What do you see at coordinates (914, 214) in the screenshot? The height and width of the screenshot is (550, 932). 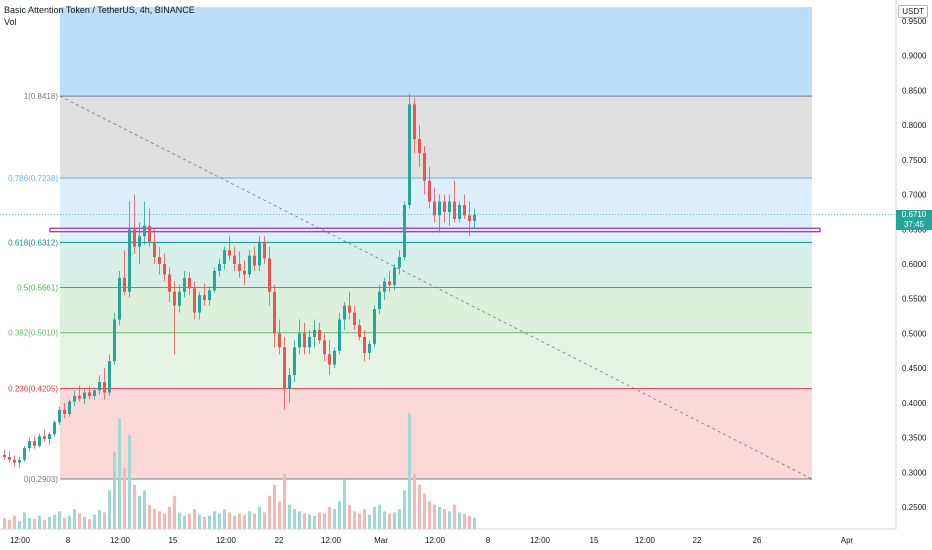 I see `current-price-value: 0.6710` at bounding box center [914, 214].